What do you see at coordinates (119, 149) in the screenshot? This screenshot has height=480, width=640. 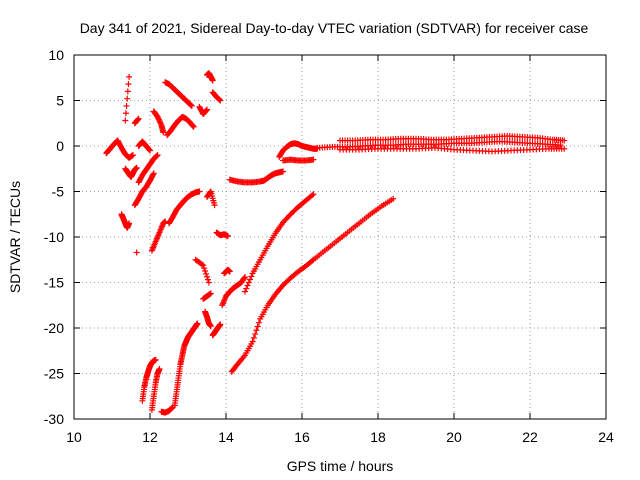 I see `series-seg1` at bounding box center [119, 149].